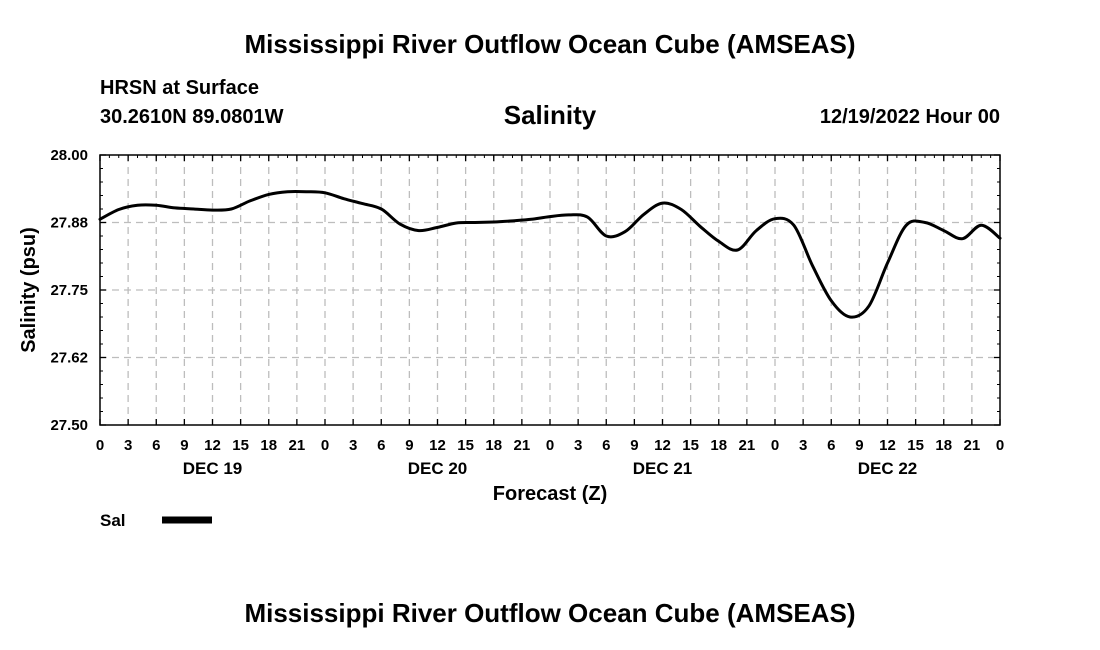 Image resolution: width=1100 pixels, height=650 pixels. Describe the element at coordinates (909, 117) in the screenshot. I see `run-time-label: 12/19/2022 Hour 00` at that location.